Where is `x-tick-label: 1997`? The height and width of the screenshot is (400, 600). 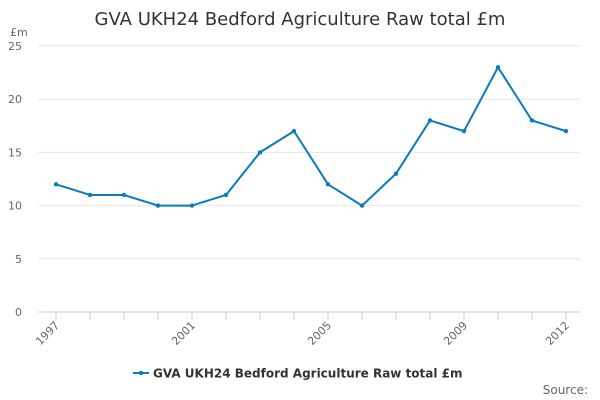 x-tick-label: 1997 is located at coordinates (47, 333).